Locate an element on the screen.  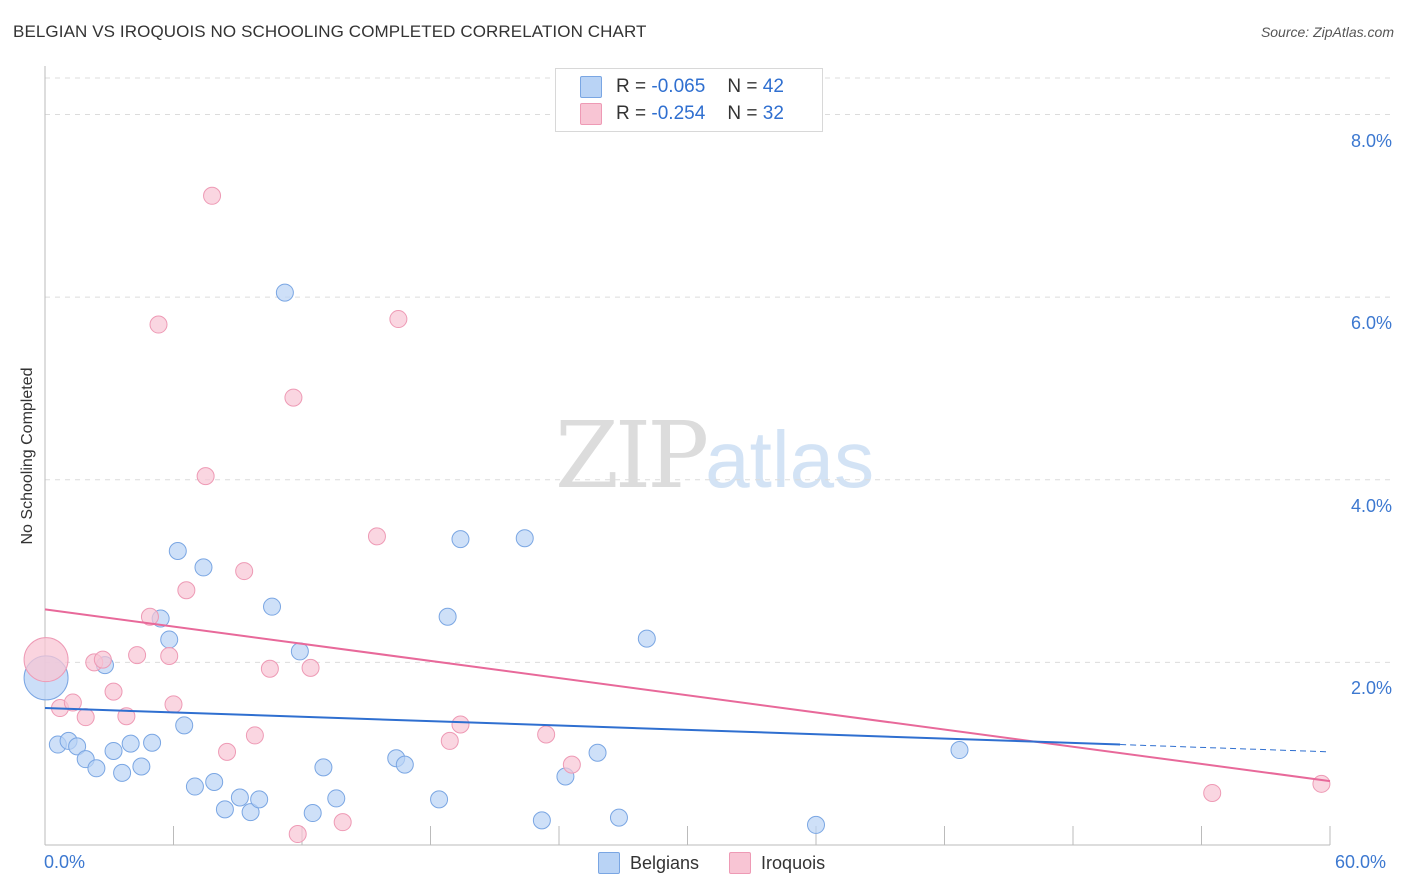
correlation-legend: R = -0.065 N = 42 R = -0.254 N = 32 is located at coordinates (689, 100).